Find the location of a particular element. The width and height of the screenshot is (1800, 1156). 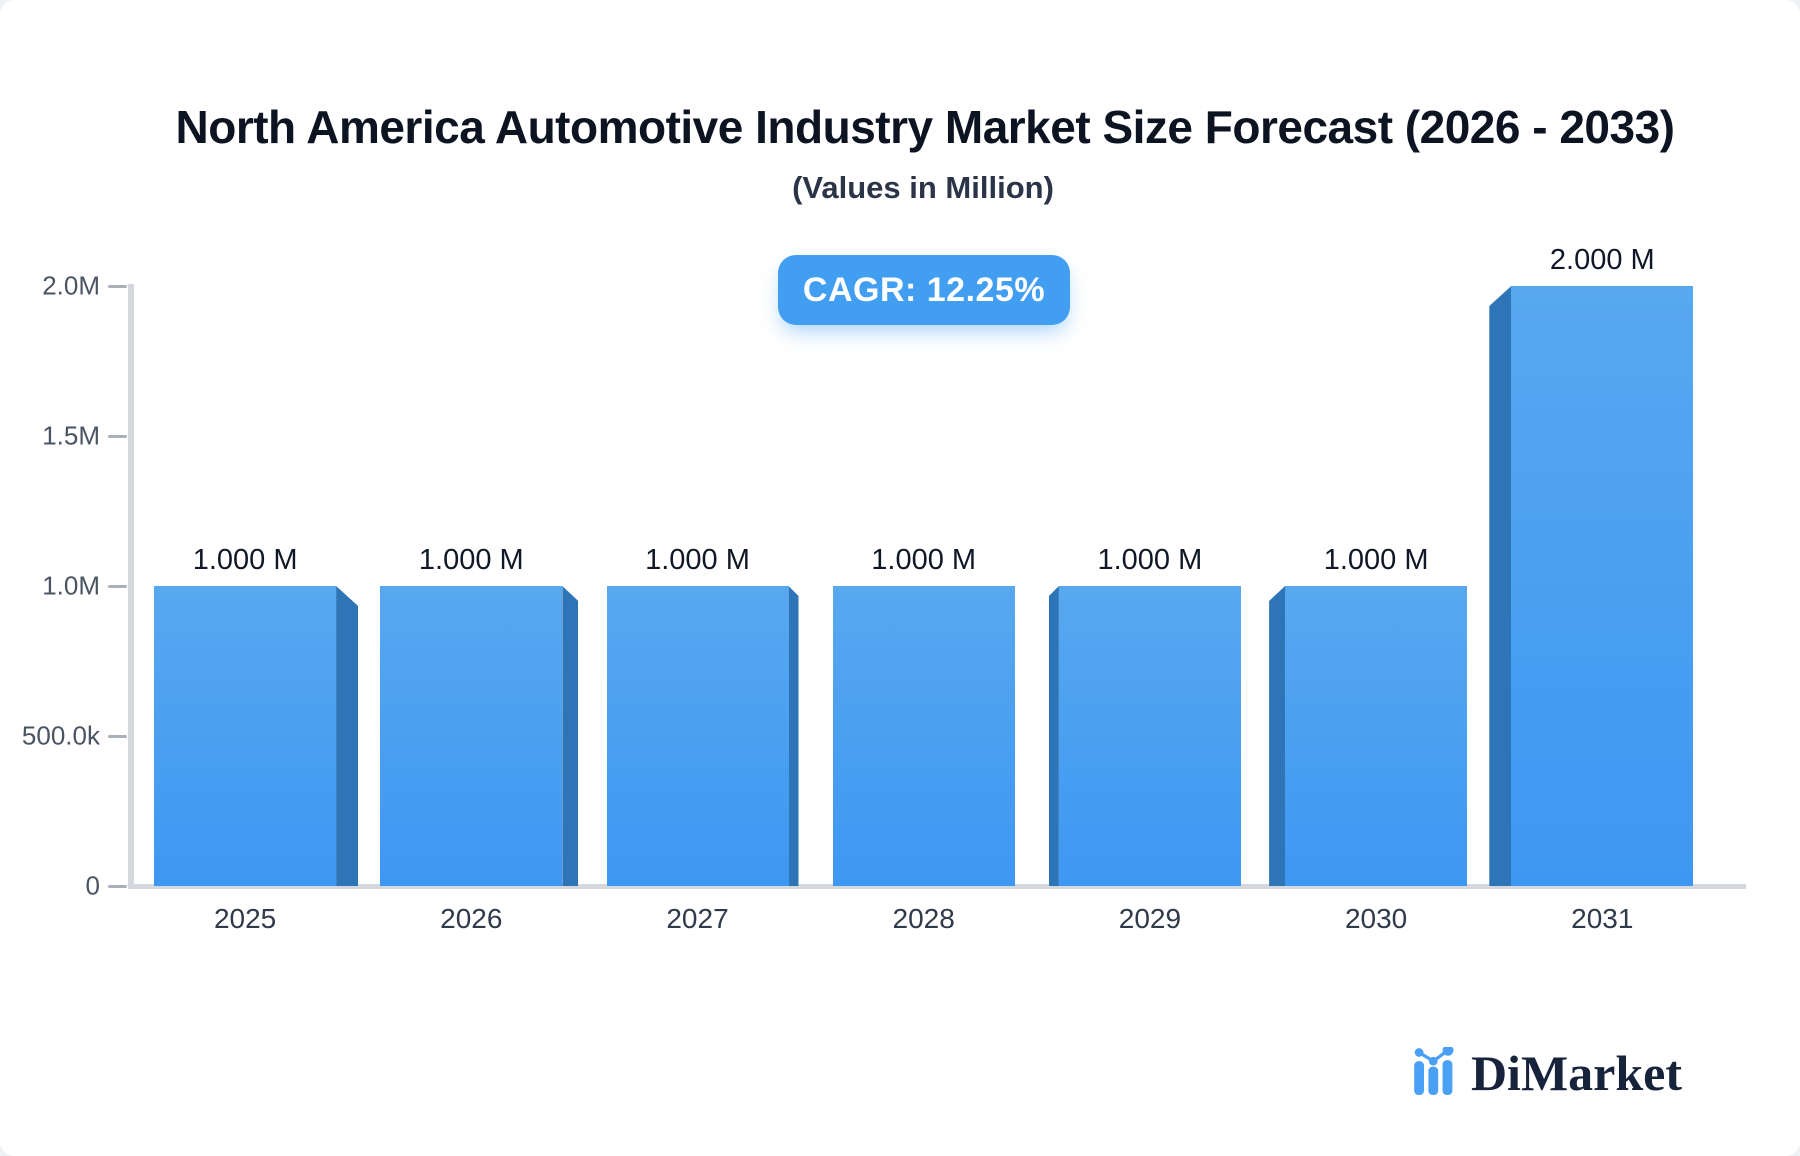

y-axis-line is located at coordinates (131, 586).